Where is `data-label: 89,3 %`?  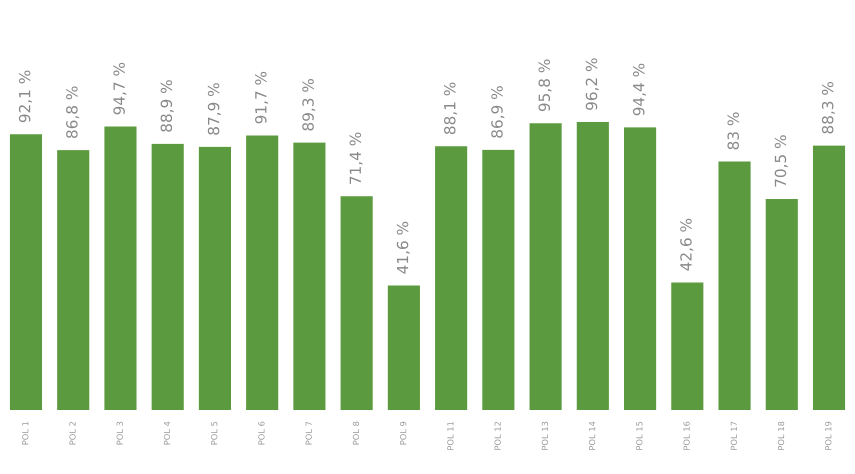
data-label: 89,3 % is located at coordinates (309, 105).